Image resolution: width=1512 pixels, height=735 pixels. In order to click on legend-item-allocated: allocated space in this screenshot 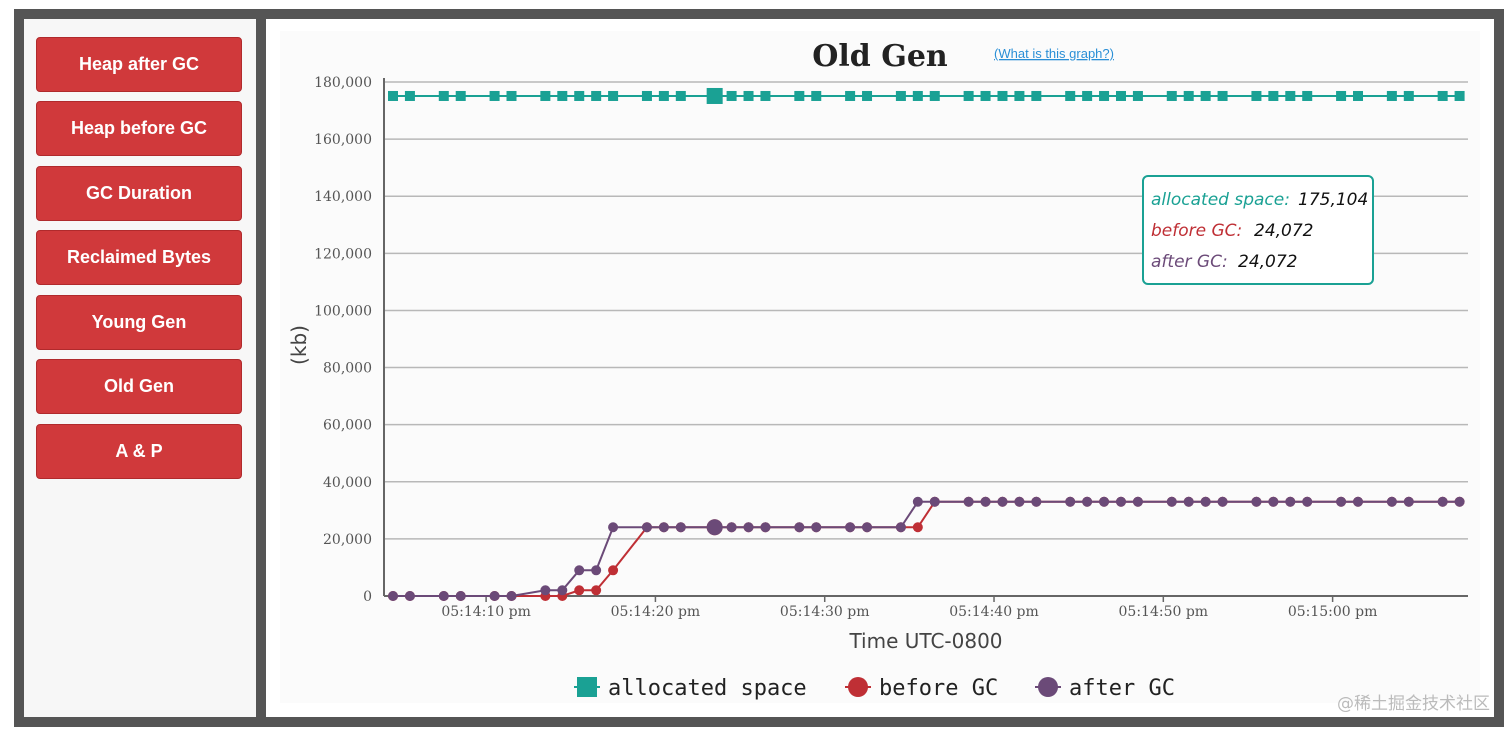, I will do `click(690, 688)`.